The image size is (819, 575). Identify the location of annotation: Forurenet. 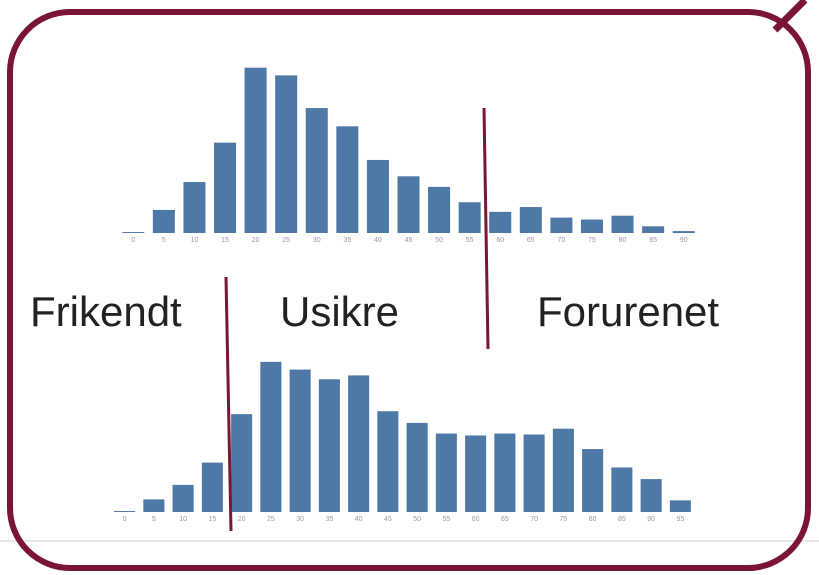
(628, 311).